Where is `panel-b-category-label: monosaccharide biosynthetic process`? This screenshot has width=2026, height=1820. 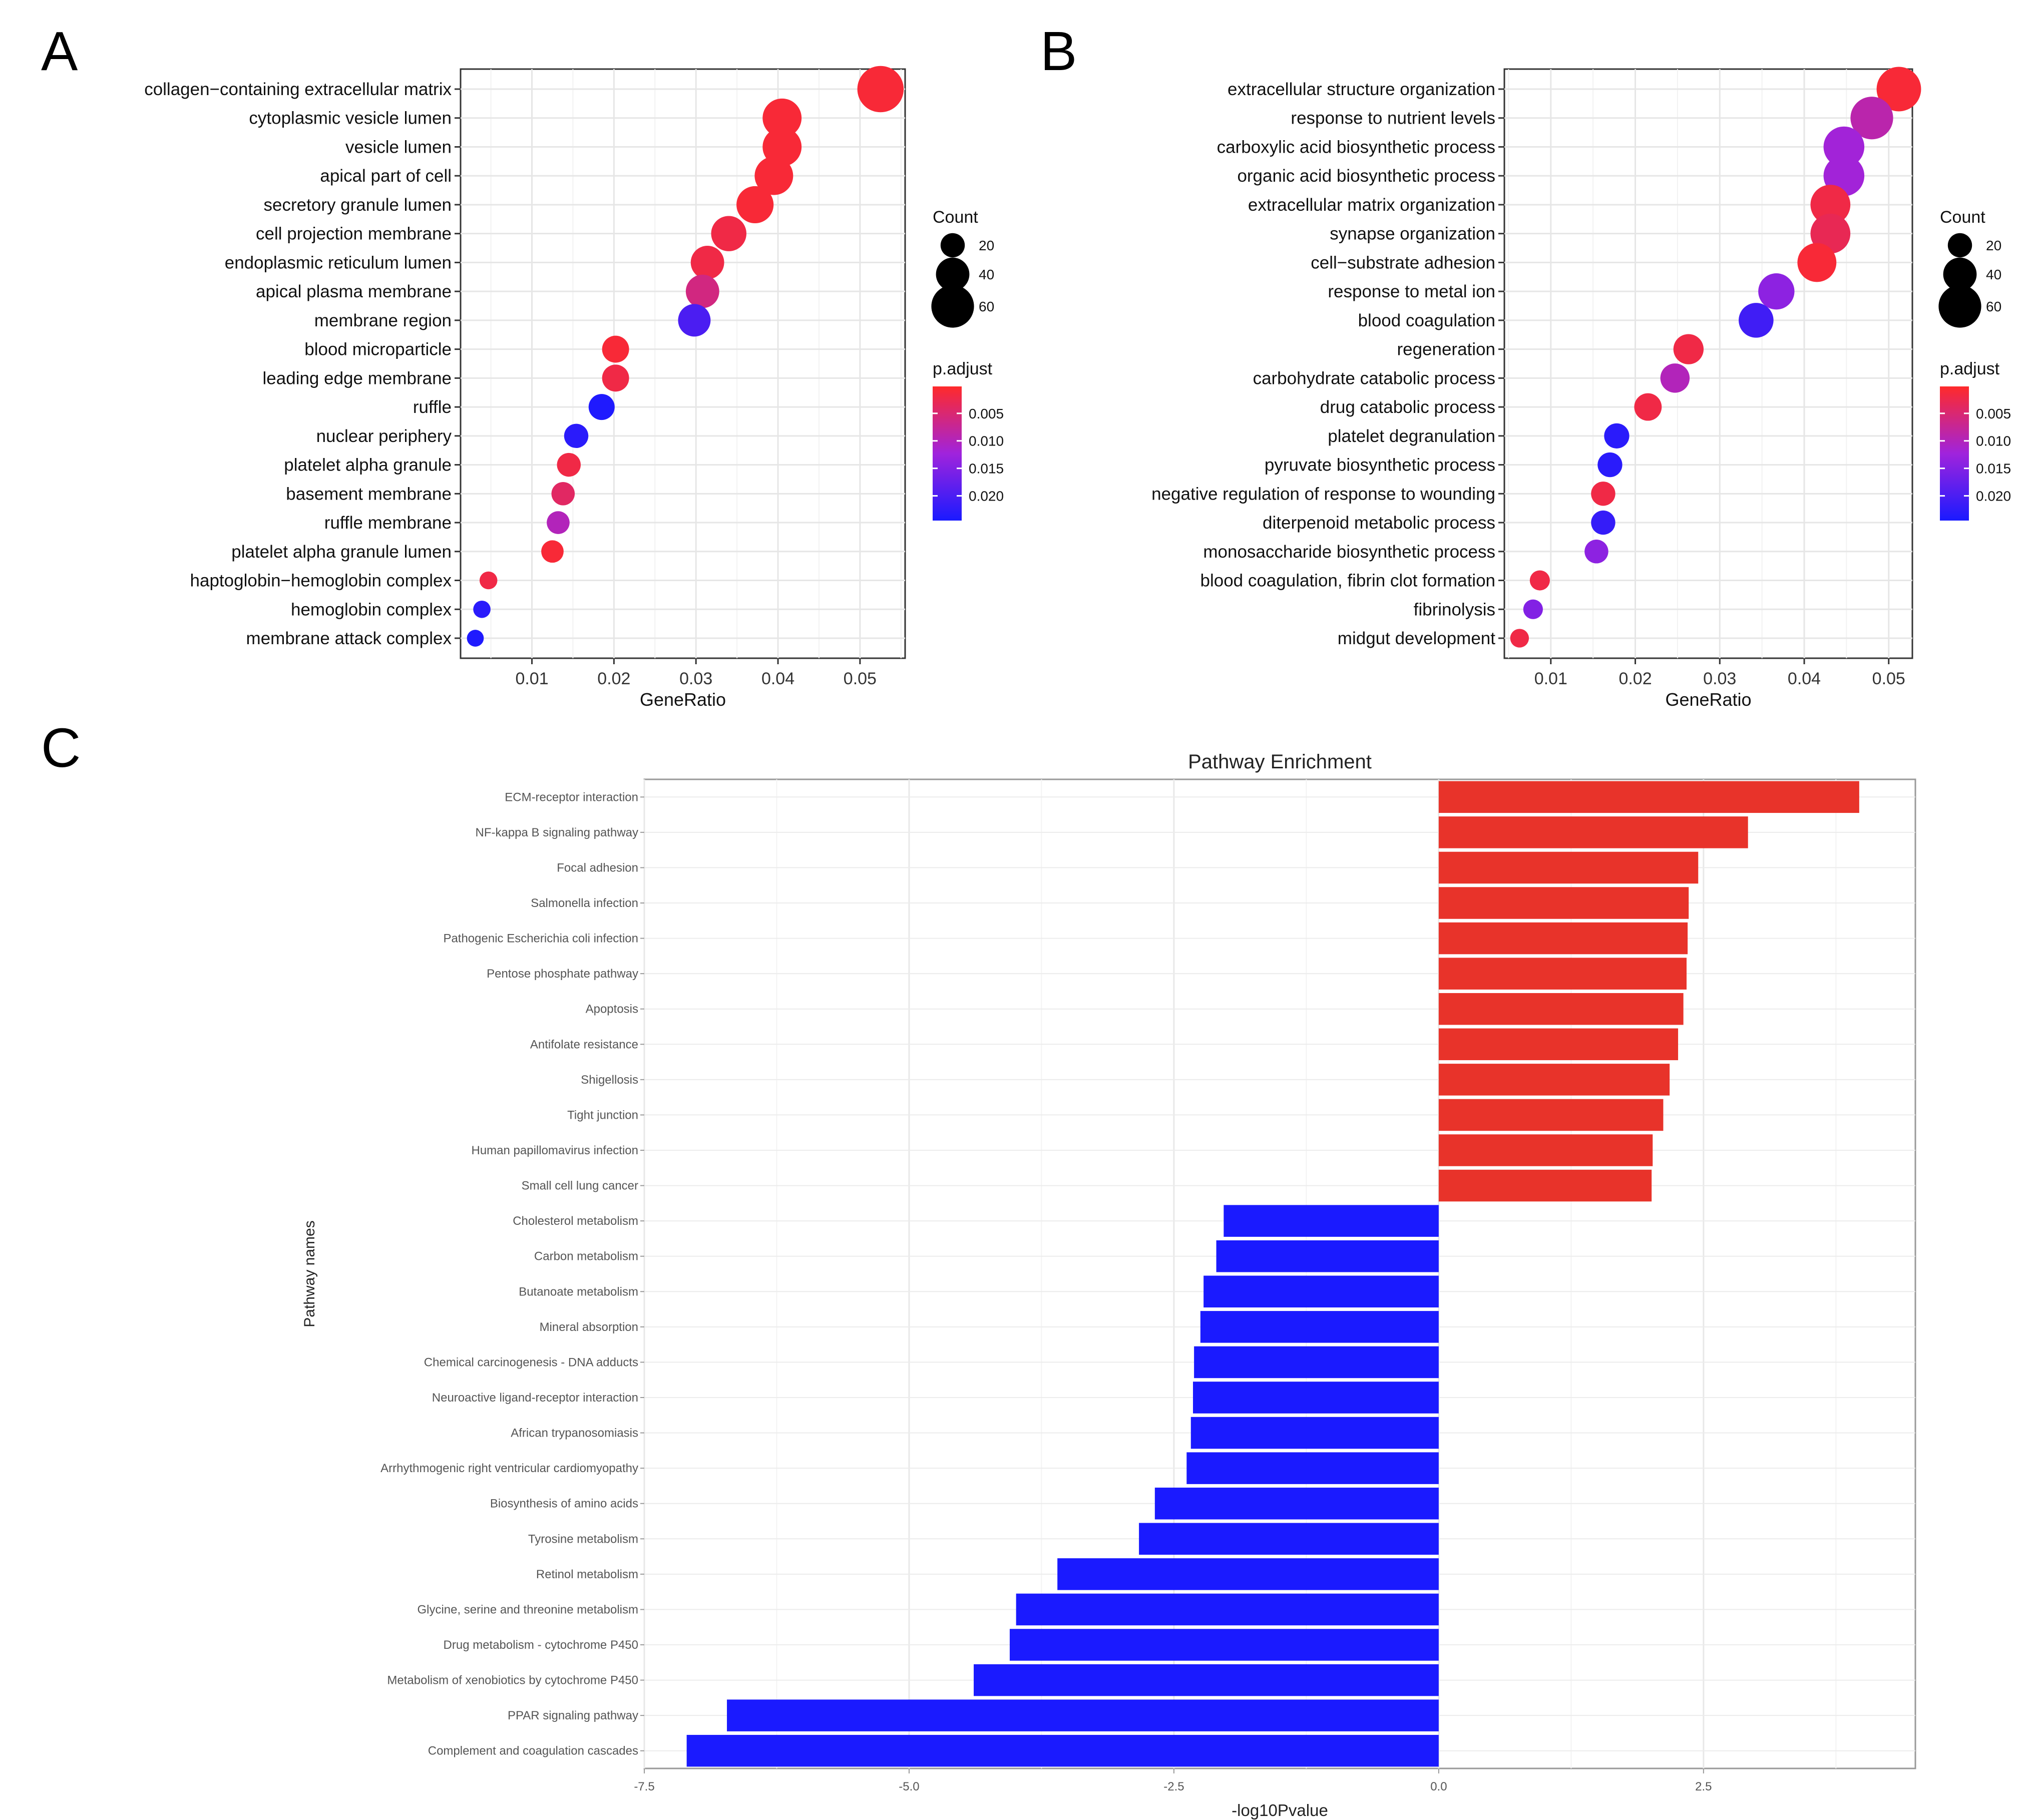
panel-b-category-label: monosaccharide biosynthetic process is located at coordinates (1349, 552).